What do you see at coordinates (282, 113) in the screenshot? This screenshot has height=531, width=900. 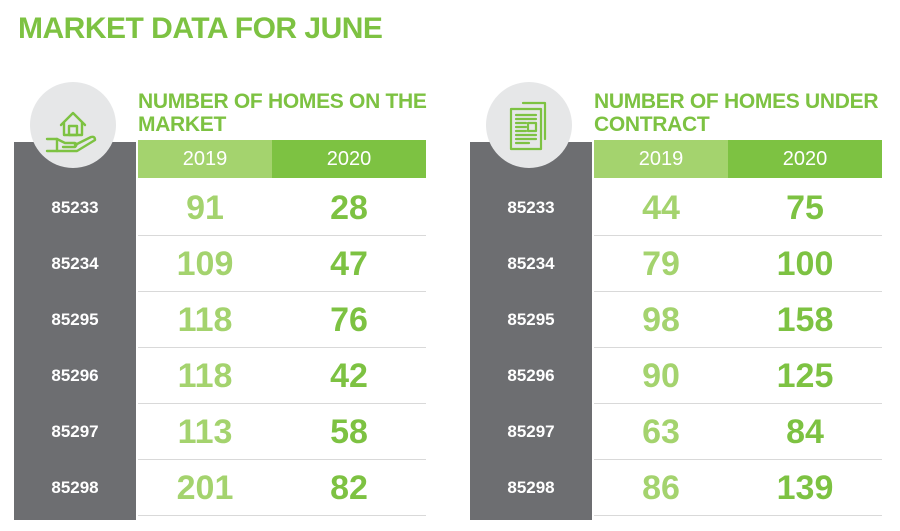 I see `panel-title: NUMBER OF HOMES ON THE MARKET` at bounding box center [282, 113].